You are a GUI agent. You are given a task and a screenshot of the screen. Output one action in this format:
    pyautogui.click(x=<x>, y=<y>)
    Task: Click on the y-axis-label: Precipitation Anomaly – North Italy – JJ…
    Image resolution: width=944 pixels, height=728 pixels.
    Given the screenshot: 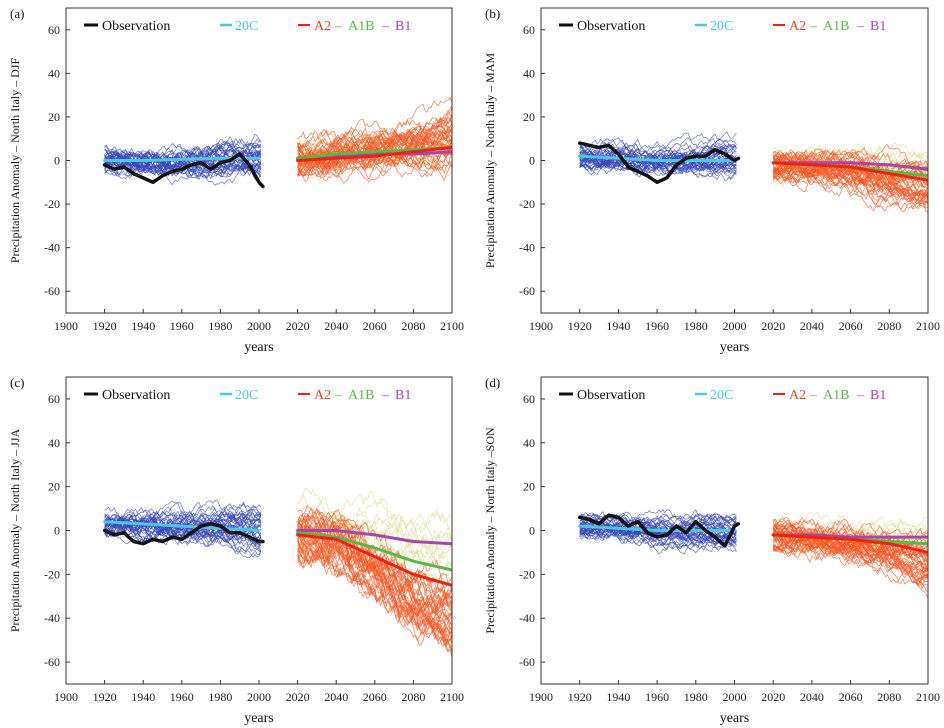 What is the action you would take?
    pyautogui.click(x=15, y=531)
    